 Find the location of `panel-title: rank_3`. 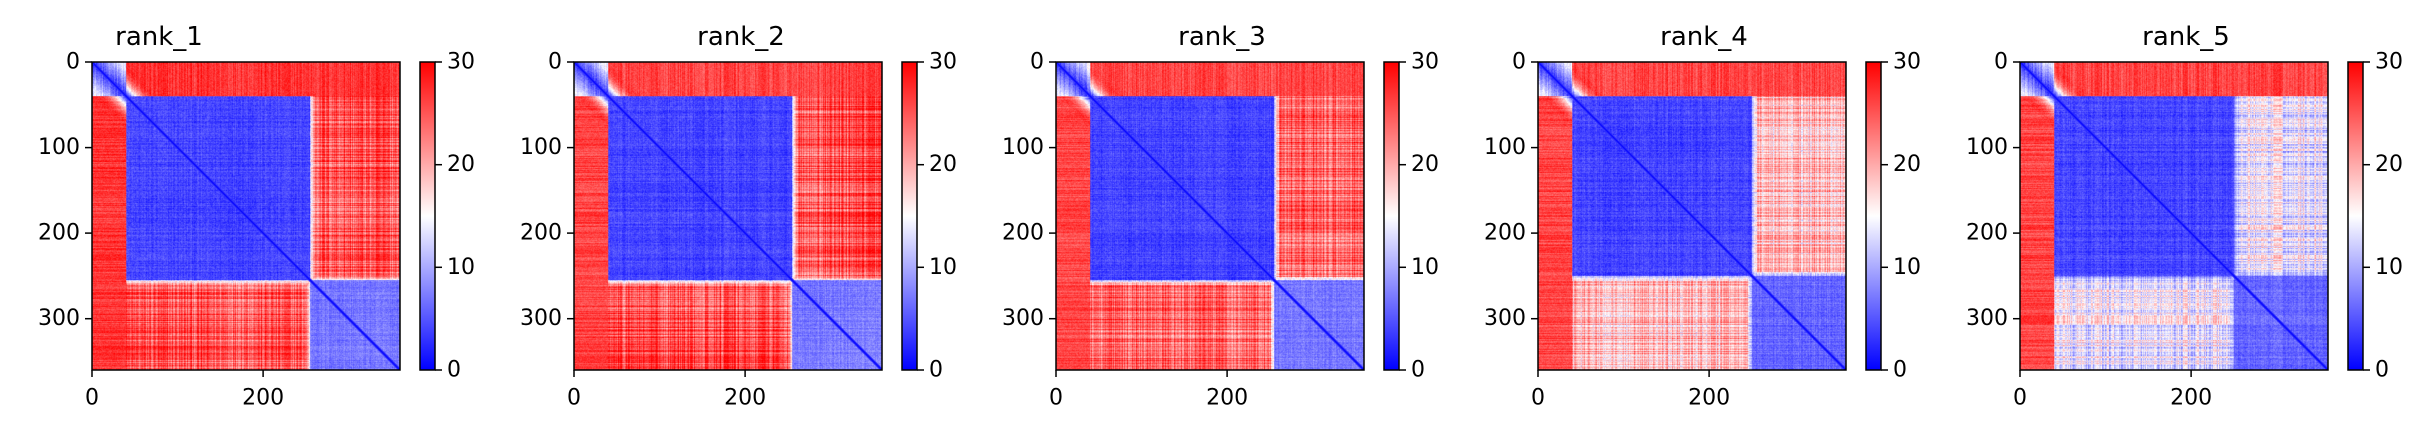

panel-title: rank_3 is located at coordinates (1222, 37).